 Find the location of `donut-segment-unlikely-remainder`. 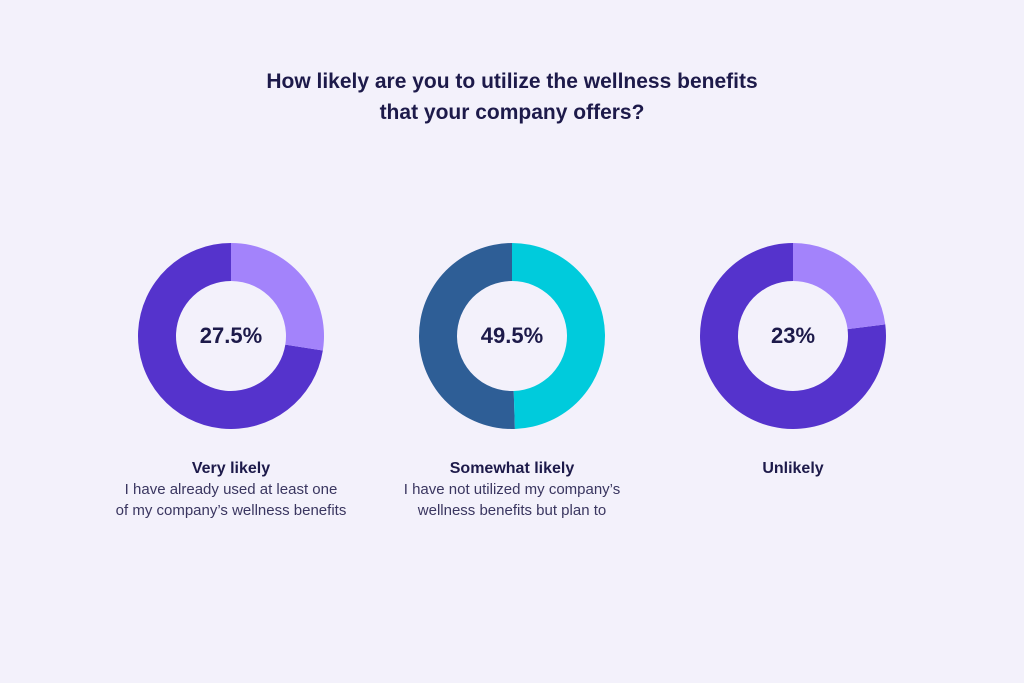

donut-segment-unlikely-remainder is located at coordinates (793, 336).